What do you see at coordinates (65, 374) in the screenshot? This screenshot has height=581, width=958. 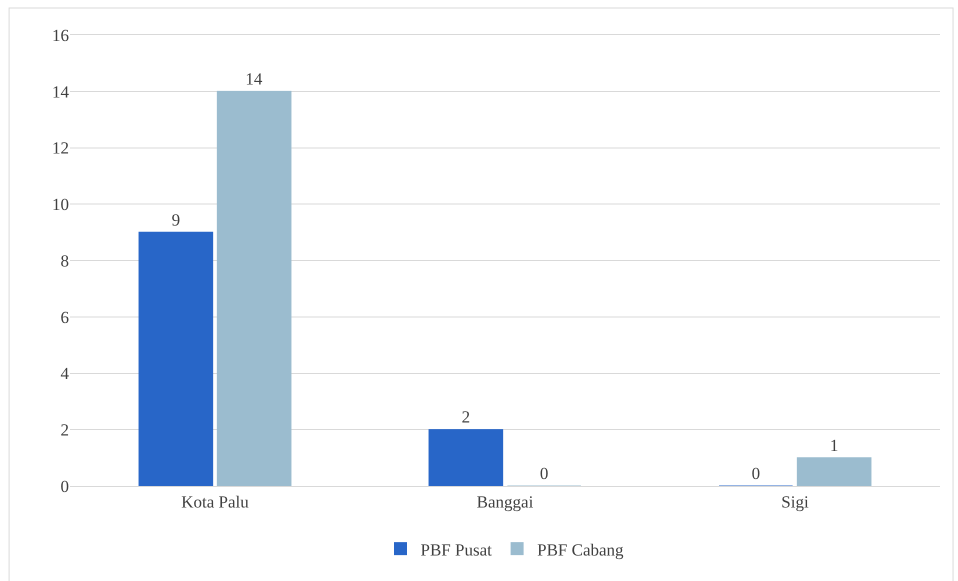 I see `y-tick-label: 4` at bounding box center [65, 374].